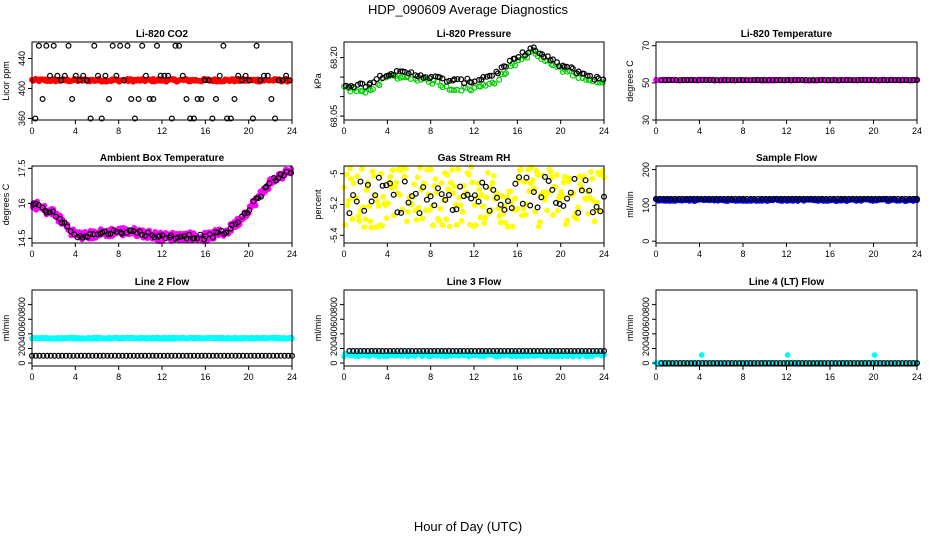 The height and width of the screenshot is (540, 936). I want to click on panel-title: Ambient Box Temperature, so click(162, 158).